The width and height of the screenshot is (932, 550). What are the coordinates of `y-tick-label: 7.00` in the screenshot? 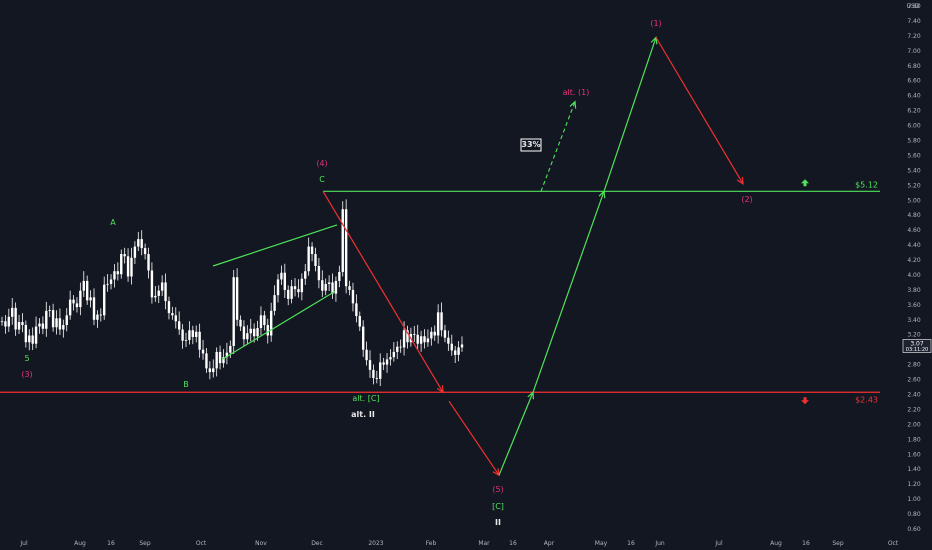 It's located at (914, 51).